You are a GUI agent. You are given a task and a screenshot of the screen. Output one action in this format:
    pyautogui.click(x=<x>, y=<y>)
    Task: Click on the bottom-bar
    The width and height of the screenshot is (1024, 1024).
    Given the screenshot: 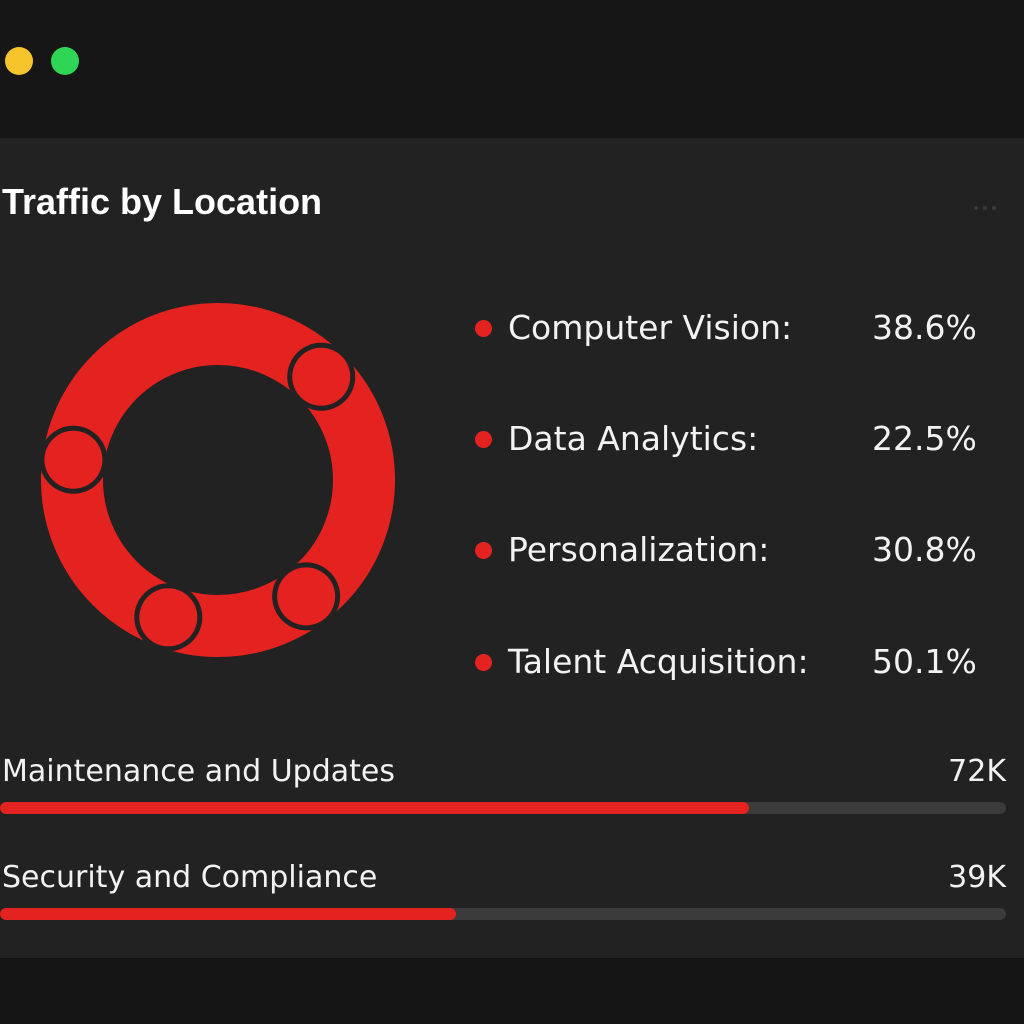 What is the action you would take?
    pyautogui.click(x=512, y=991)
    